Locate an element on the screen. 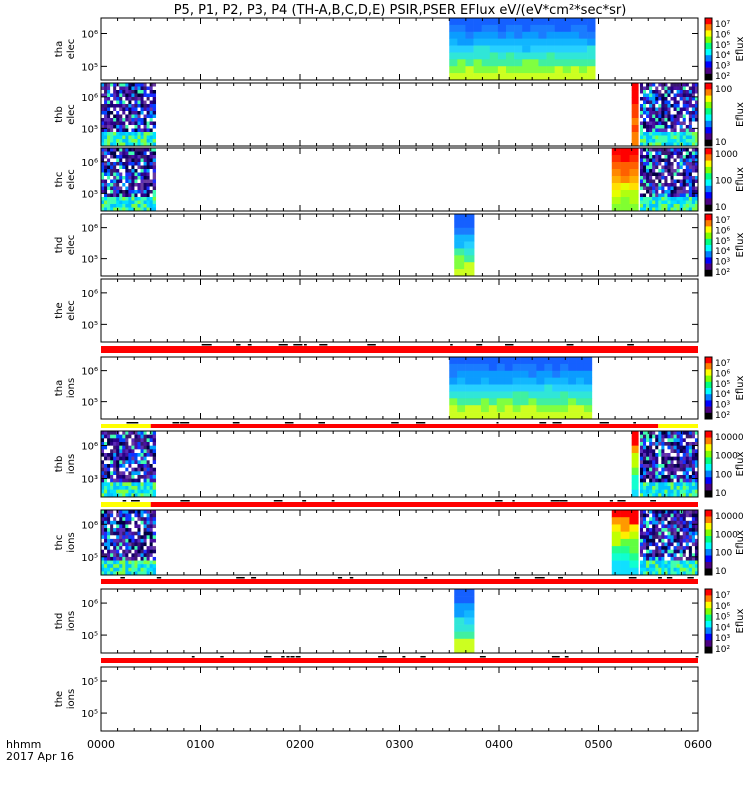 This screenshot has height=800, width=750. panel-tha_elec-frame is located at coordinates (399, 49).